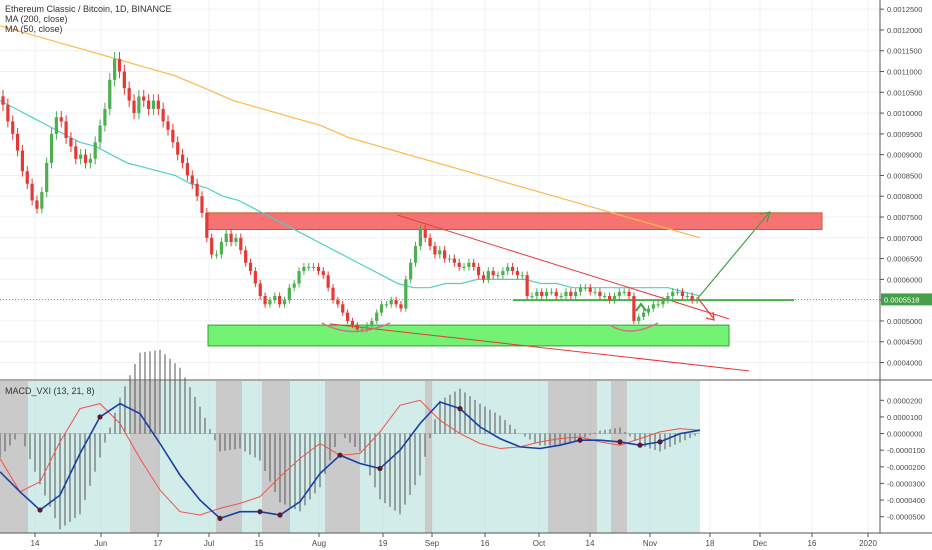  What do you see at coordinates (904, 363) in the screenshot?
I see `price-tick-label: 0.0004000` at bounding box center [904, 363].